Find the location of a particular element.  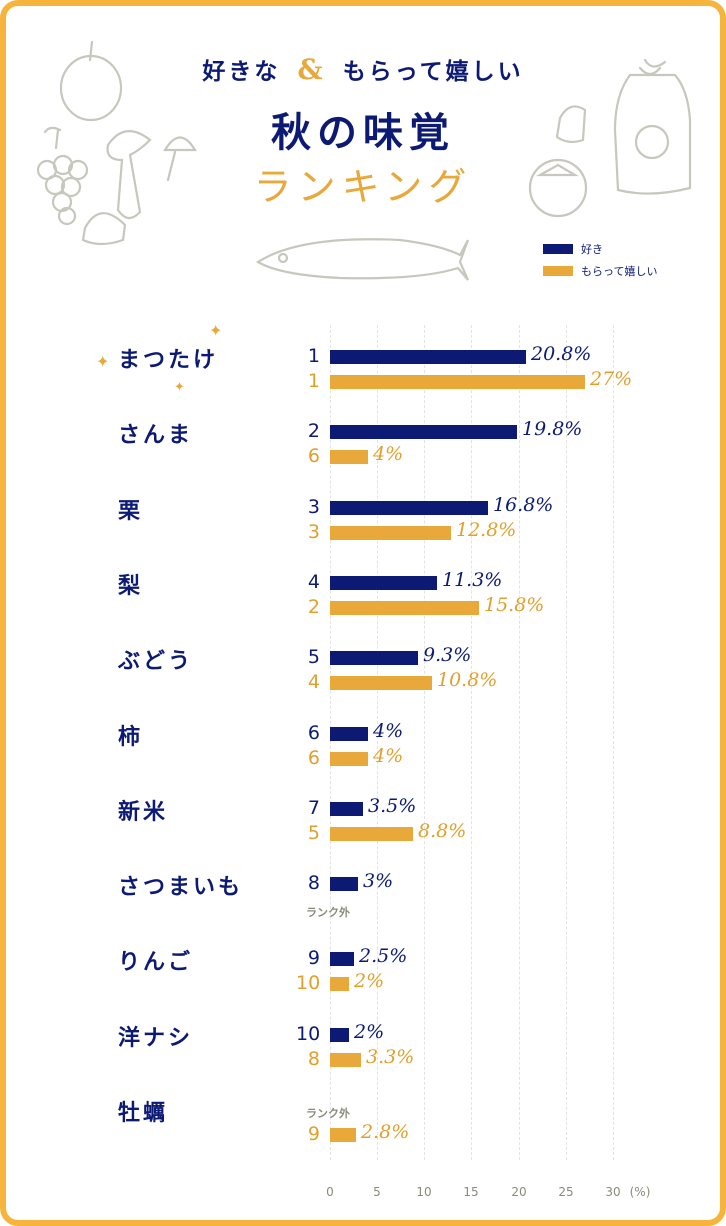

legend-item-like: 好き is located at coordinates (600, 249).